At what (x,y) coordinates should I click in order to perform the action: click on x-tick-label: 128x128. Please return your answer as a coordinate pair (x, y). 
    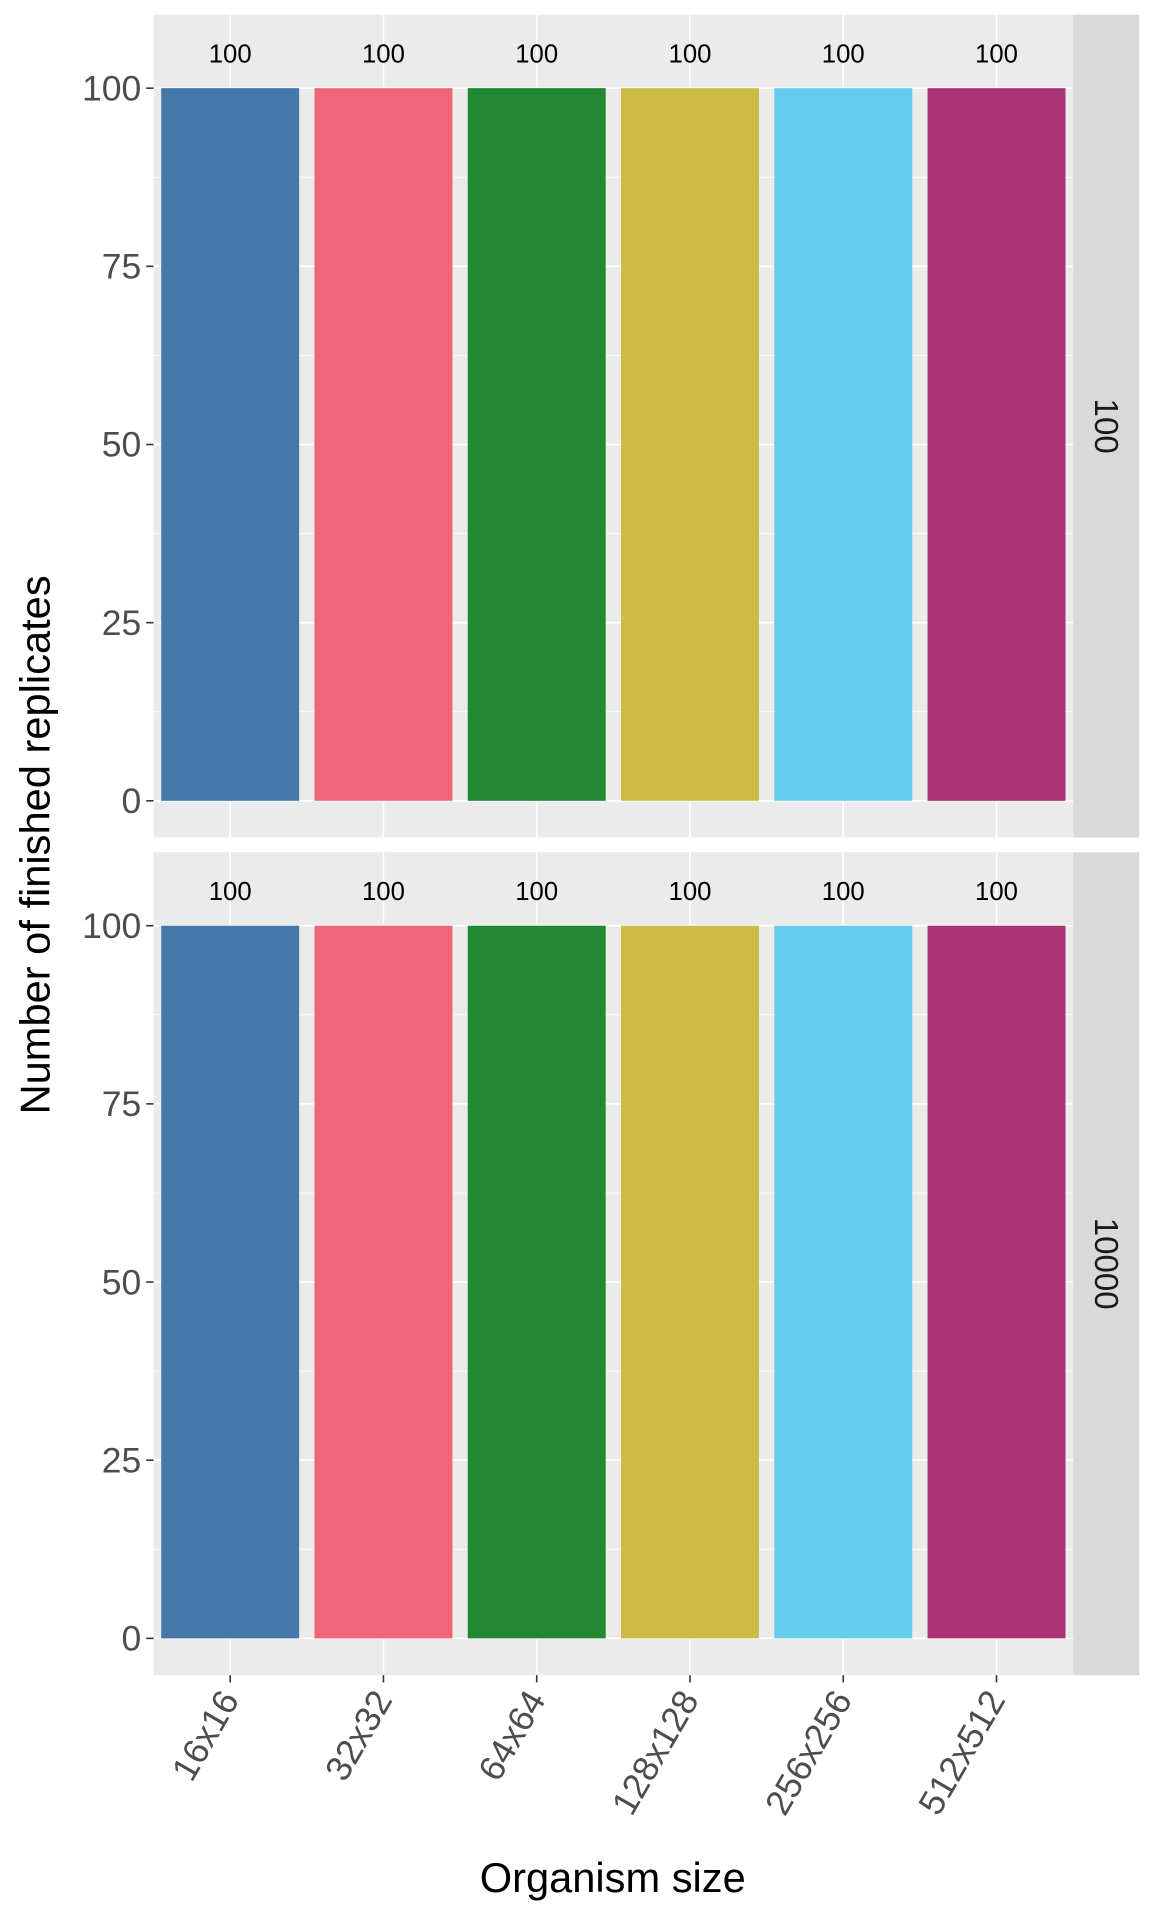
    Looking at the image, I should click on (655, 1753).